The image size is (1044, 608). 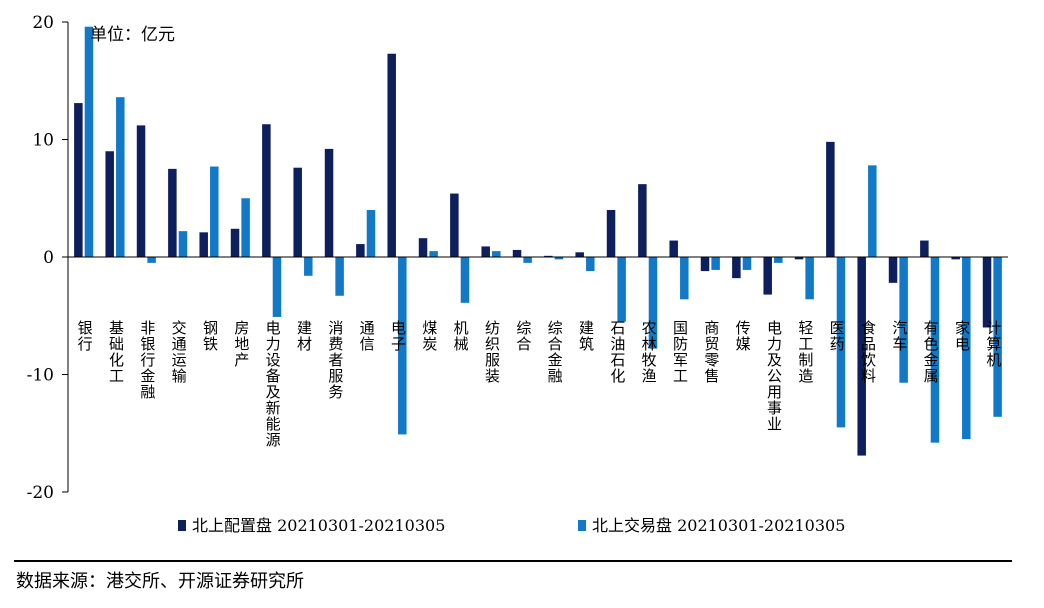 What do you see at coordinates (993, 344) in the screenshot?
I see `category-label-29: 计算机` at bounding box center [993, 344].